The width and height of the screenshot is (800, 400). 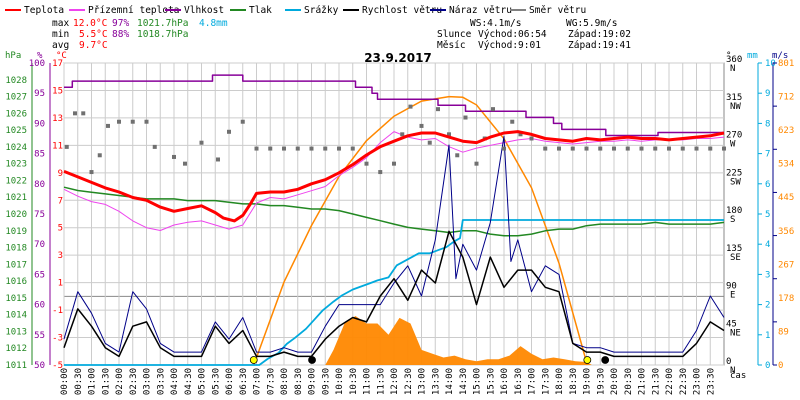 I want to click on y-tick-wm2: 89, so click(x=783, y=332).